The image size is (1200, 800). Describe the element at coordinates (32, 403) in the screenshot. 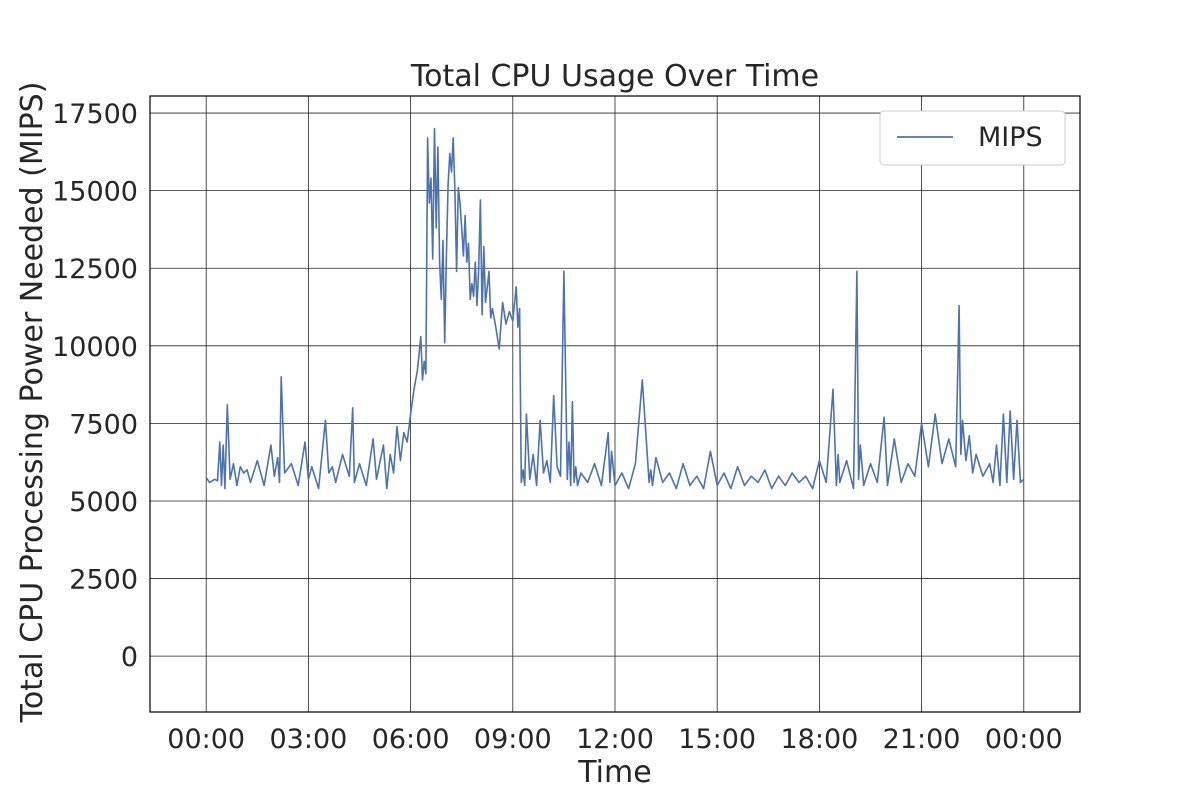

I see `y-axis-label: Total CPU Processing Power Needed (MIPS)` at that location.